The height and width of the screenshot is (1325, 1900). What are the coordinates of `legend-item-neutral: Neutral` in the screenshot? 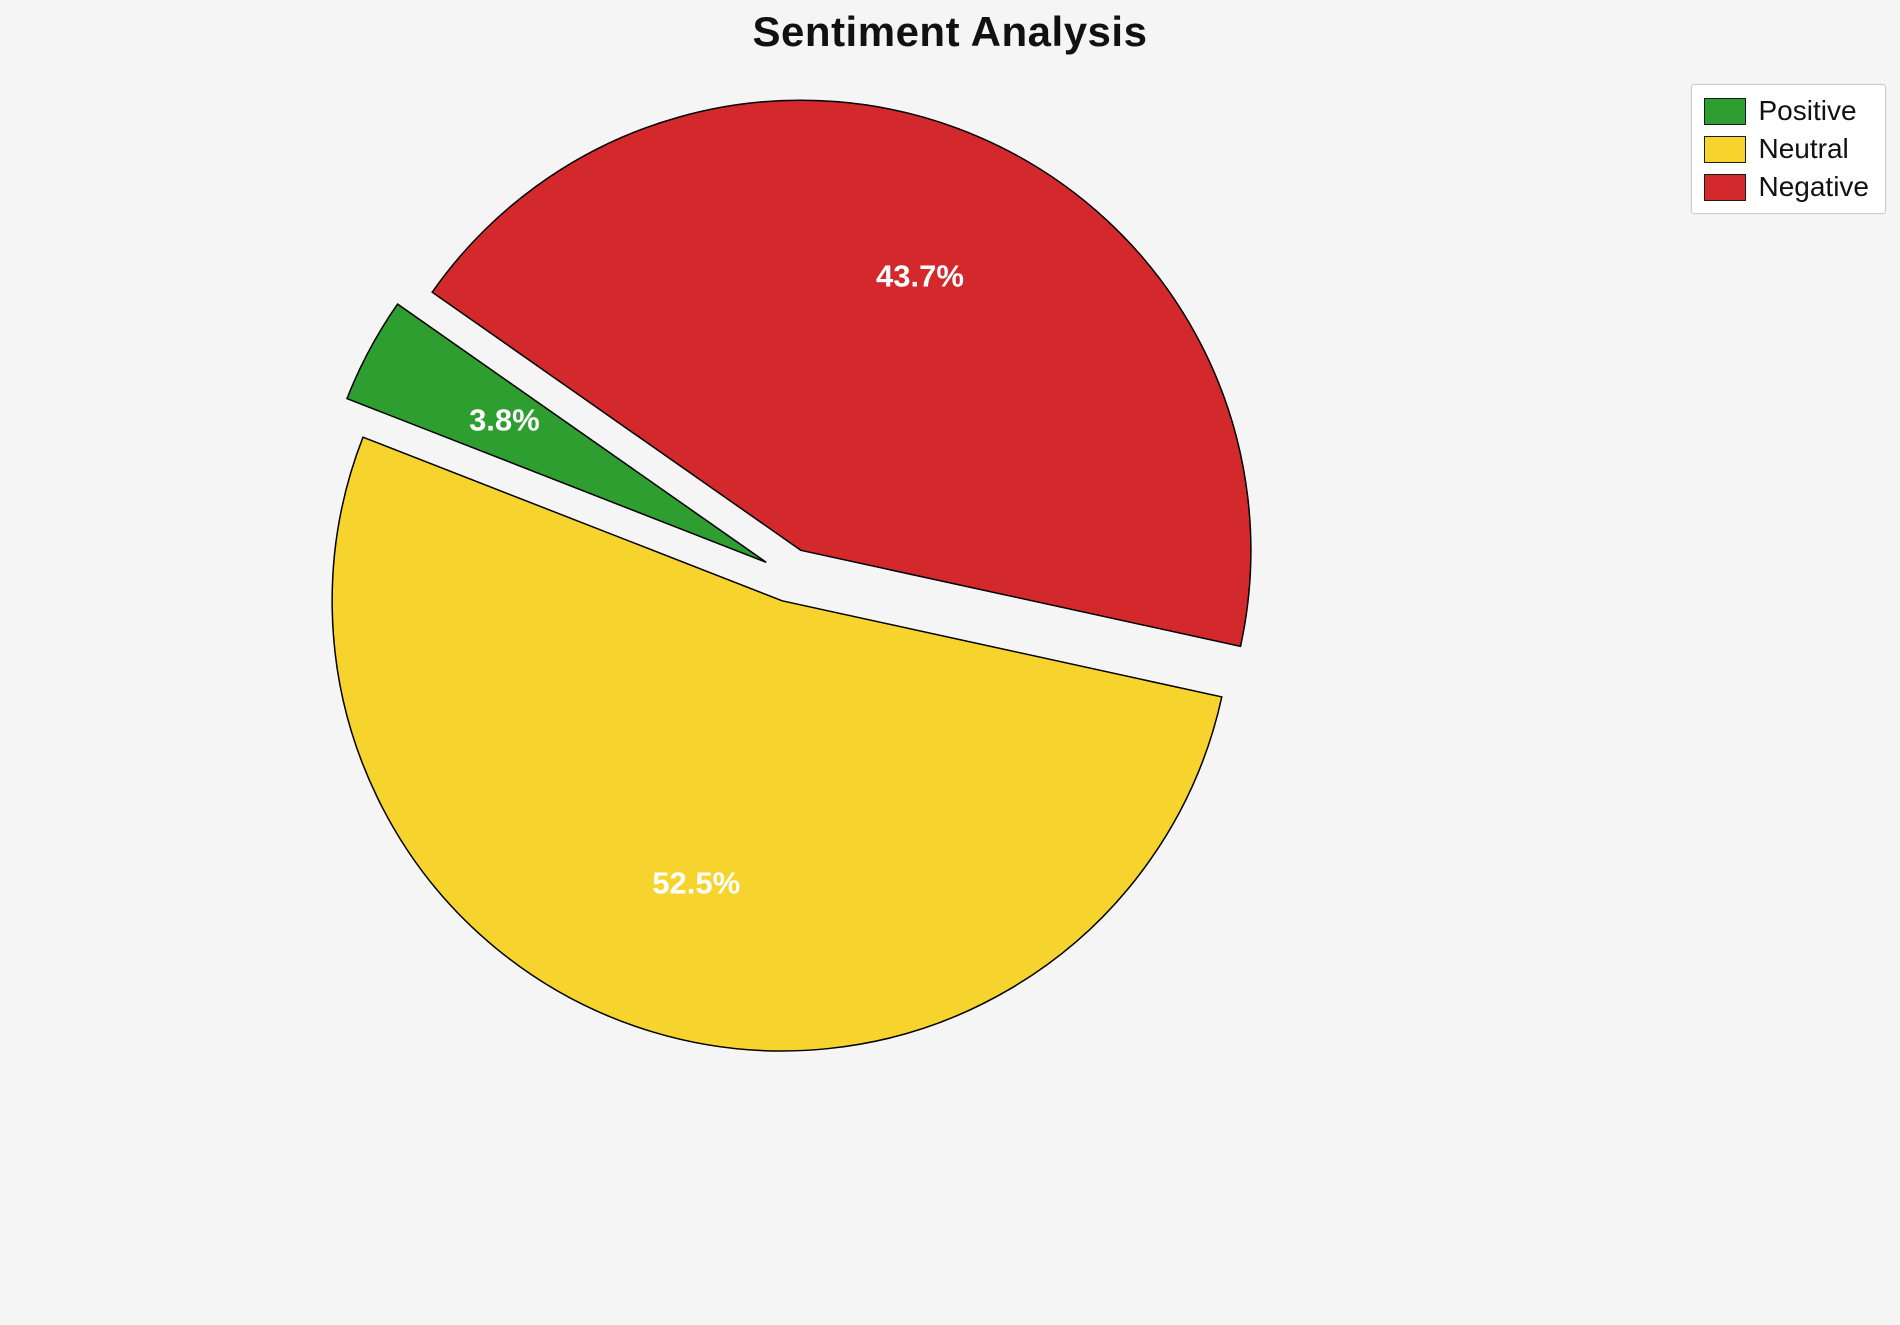 It's located at (1786, 149).